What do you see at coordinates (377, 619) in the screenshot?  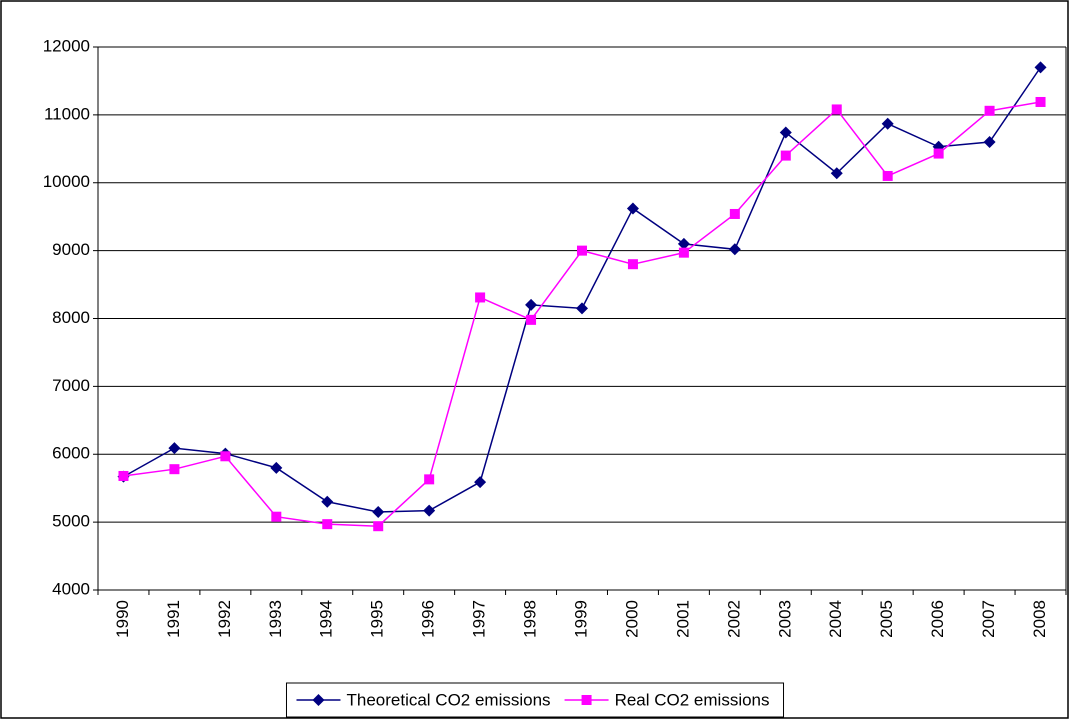 I see `x-tick-label: 1995` at bounding box center [377, 619].